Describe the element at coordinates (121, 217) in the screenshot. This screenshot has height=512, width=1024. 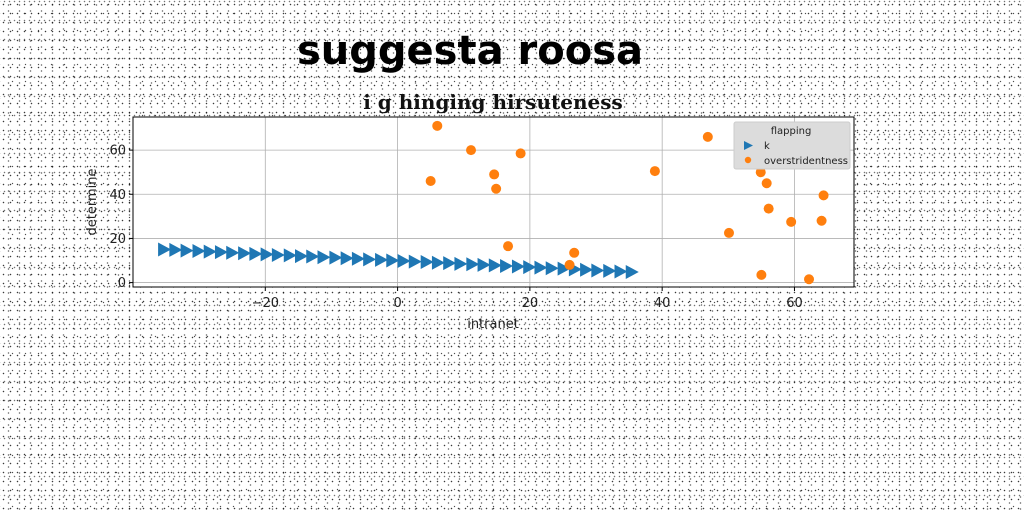
I see `y-axis-ticks: 0 20 40 60` at that location.